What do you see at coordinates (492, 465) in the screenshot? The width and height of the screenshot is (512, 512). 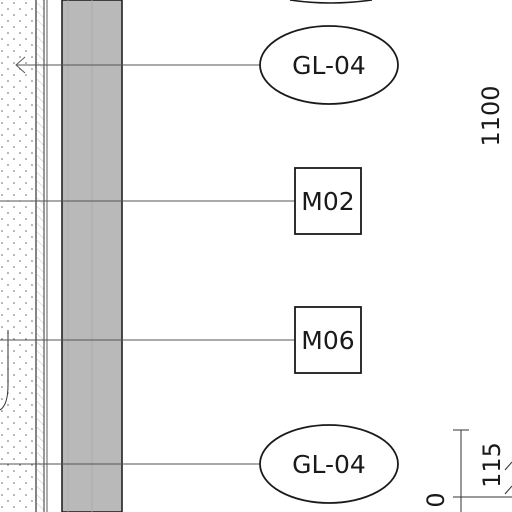 I see `dimension-115: 115` at bounding box center [492, 465].